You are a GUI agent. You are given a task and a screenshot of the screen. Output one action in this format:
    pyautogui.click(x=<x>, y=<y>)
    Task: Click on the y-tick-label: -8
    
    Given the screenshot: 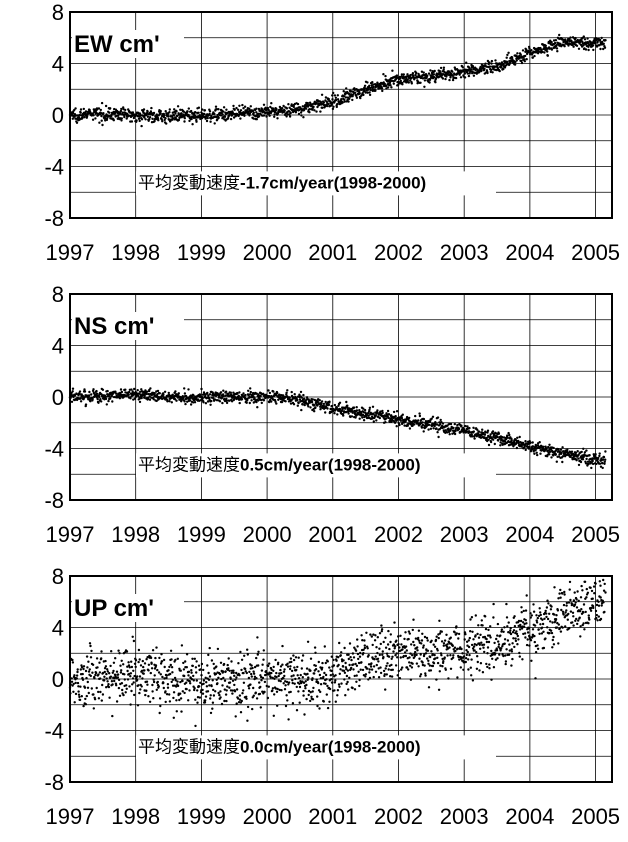 What is the action you would take?
    pyautogui.click(x=54, y=782)
    